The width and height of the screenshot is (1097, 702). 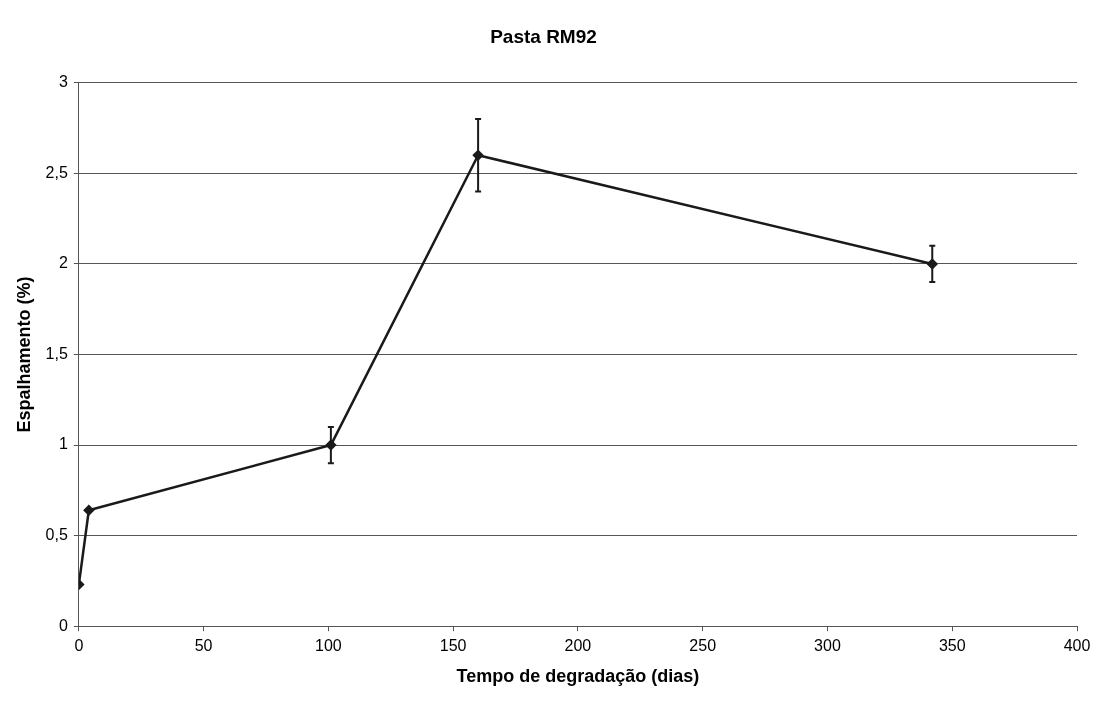 What do you see at coordinates (578, 646) in the screenshot?
I see `x-tick-label: 200` at bounding box center [578, 646].